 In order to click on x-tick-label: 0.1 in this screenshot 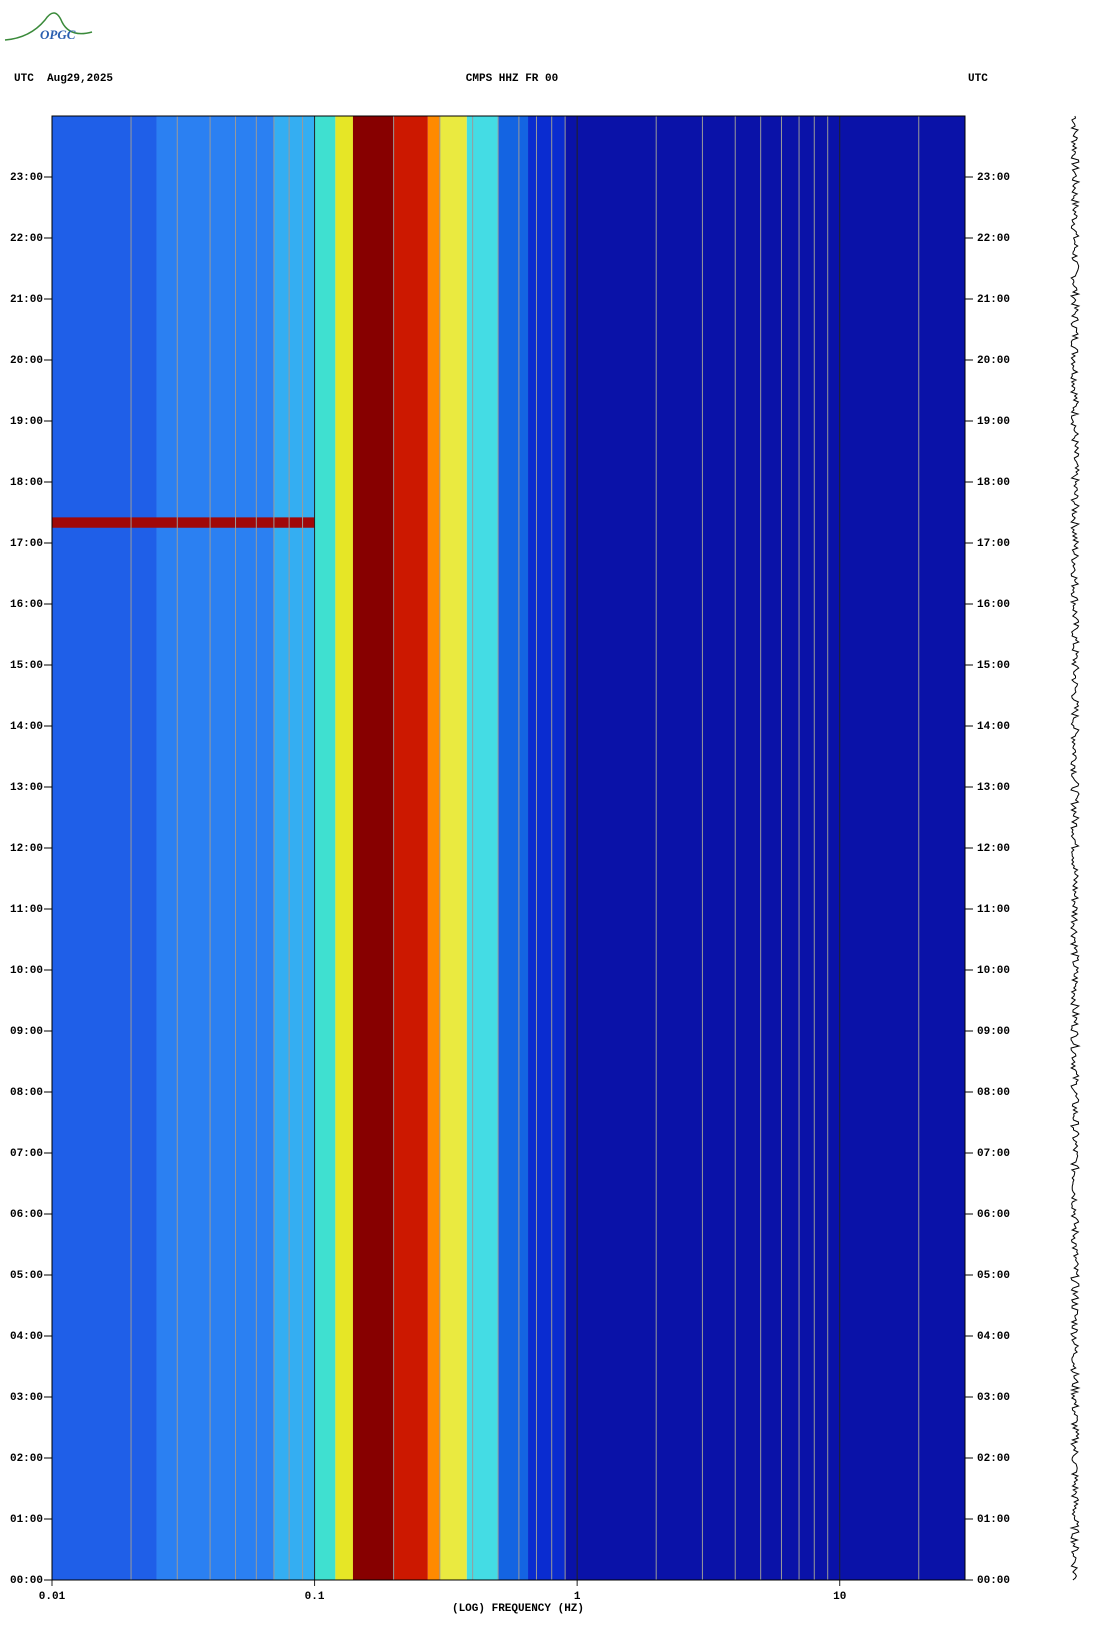, I will do `click(315, 1597)`.